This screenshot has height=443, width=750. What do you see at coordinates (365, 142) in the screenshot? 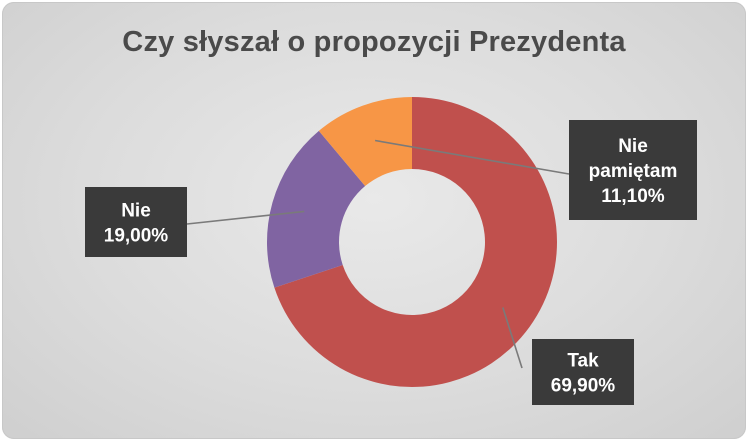
I see `slice-nie-pamiętam` at bounding box center [365, 142].